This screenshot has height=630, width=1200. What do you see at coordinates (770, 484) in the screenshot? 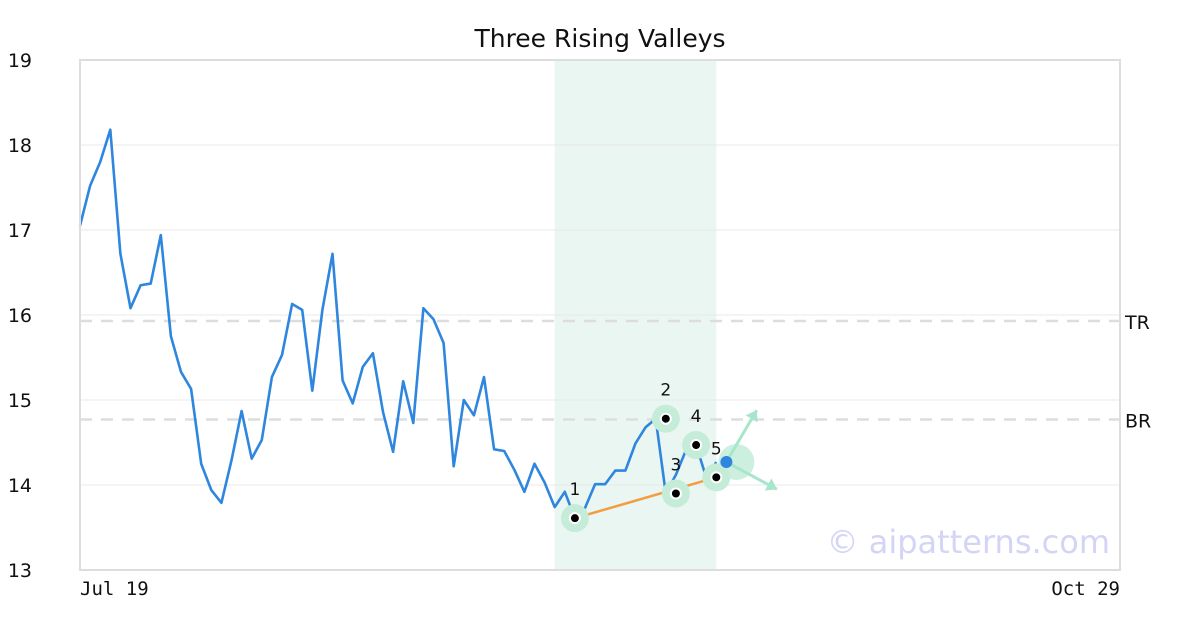
I see `projection-down-arrowhead` at bounding box center [770, 484].